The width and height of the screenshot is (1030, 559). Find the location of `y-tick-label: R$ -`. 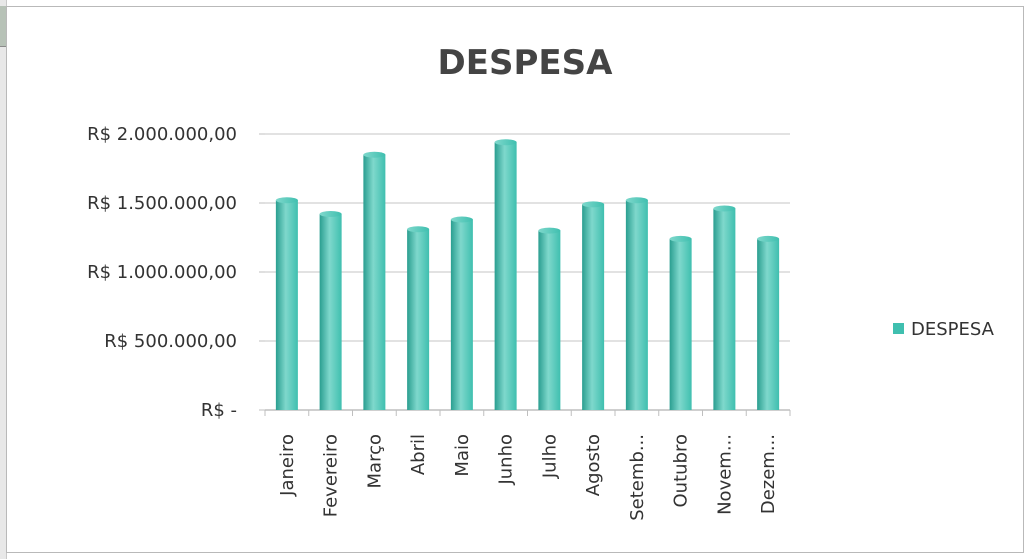

y-tick-label: R$ - is located at coordinates (219, 410).